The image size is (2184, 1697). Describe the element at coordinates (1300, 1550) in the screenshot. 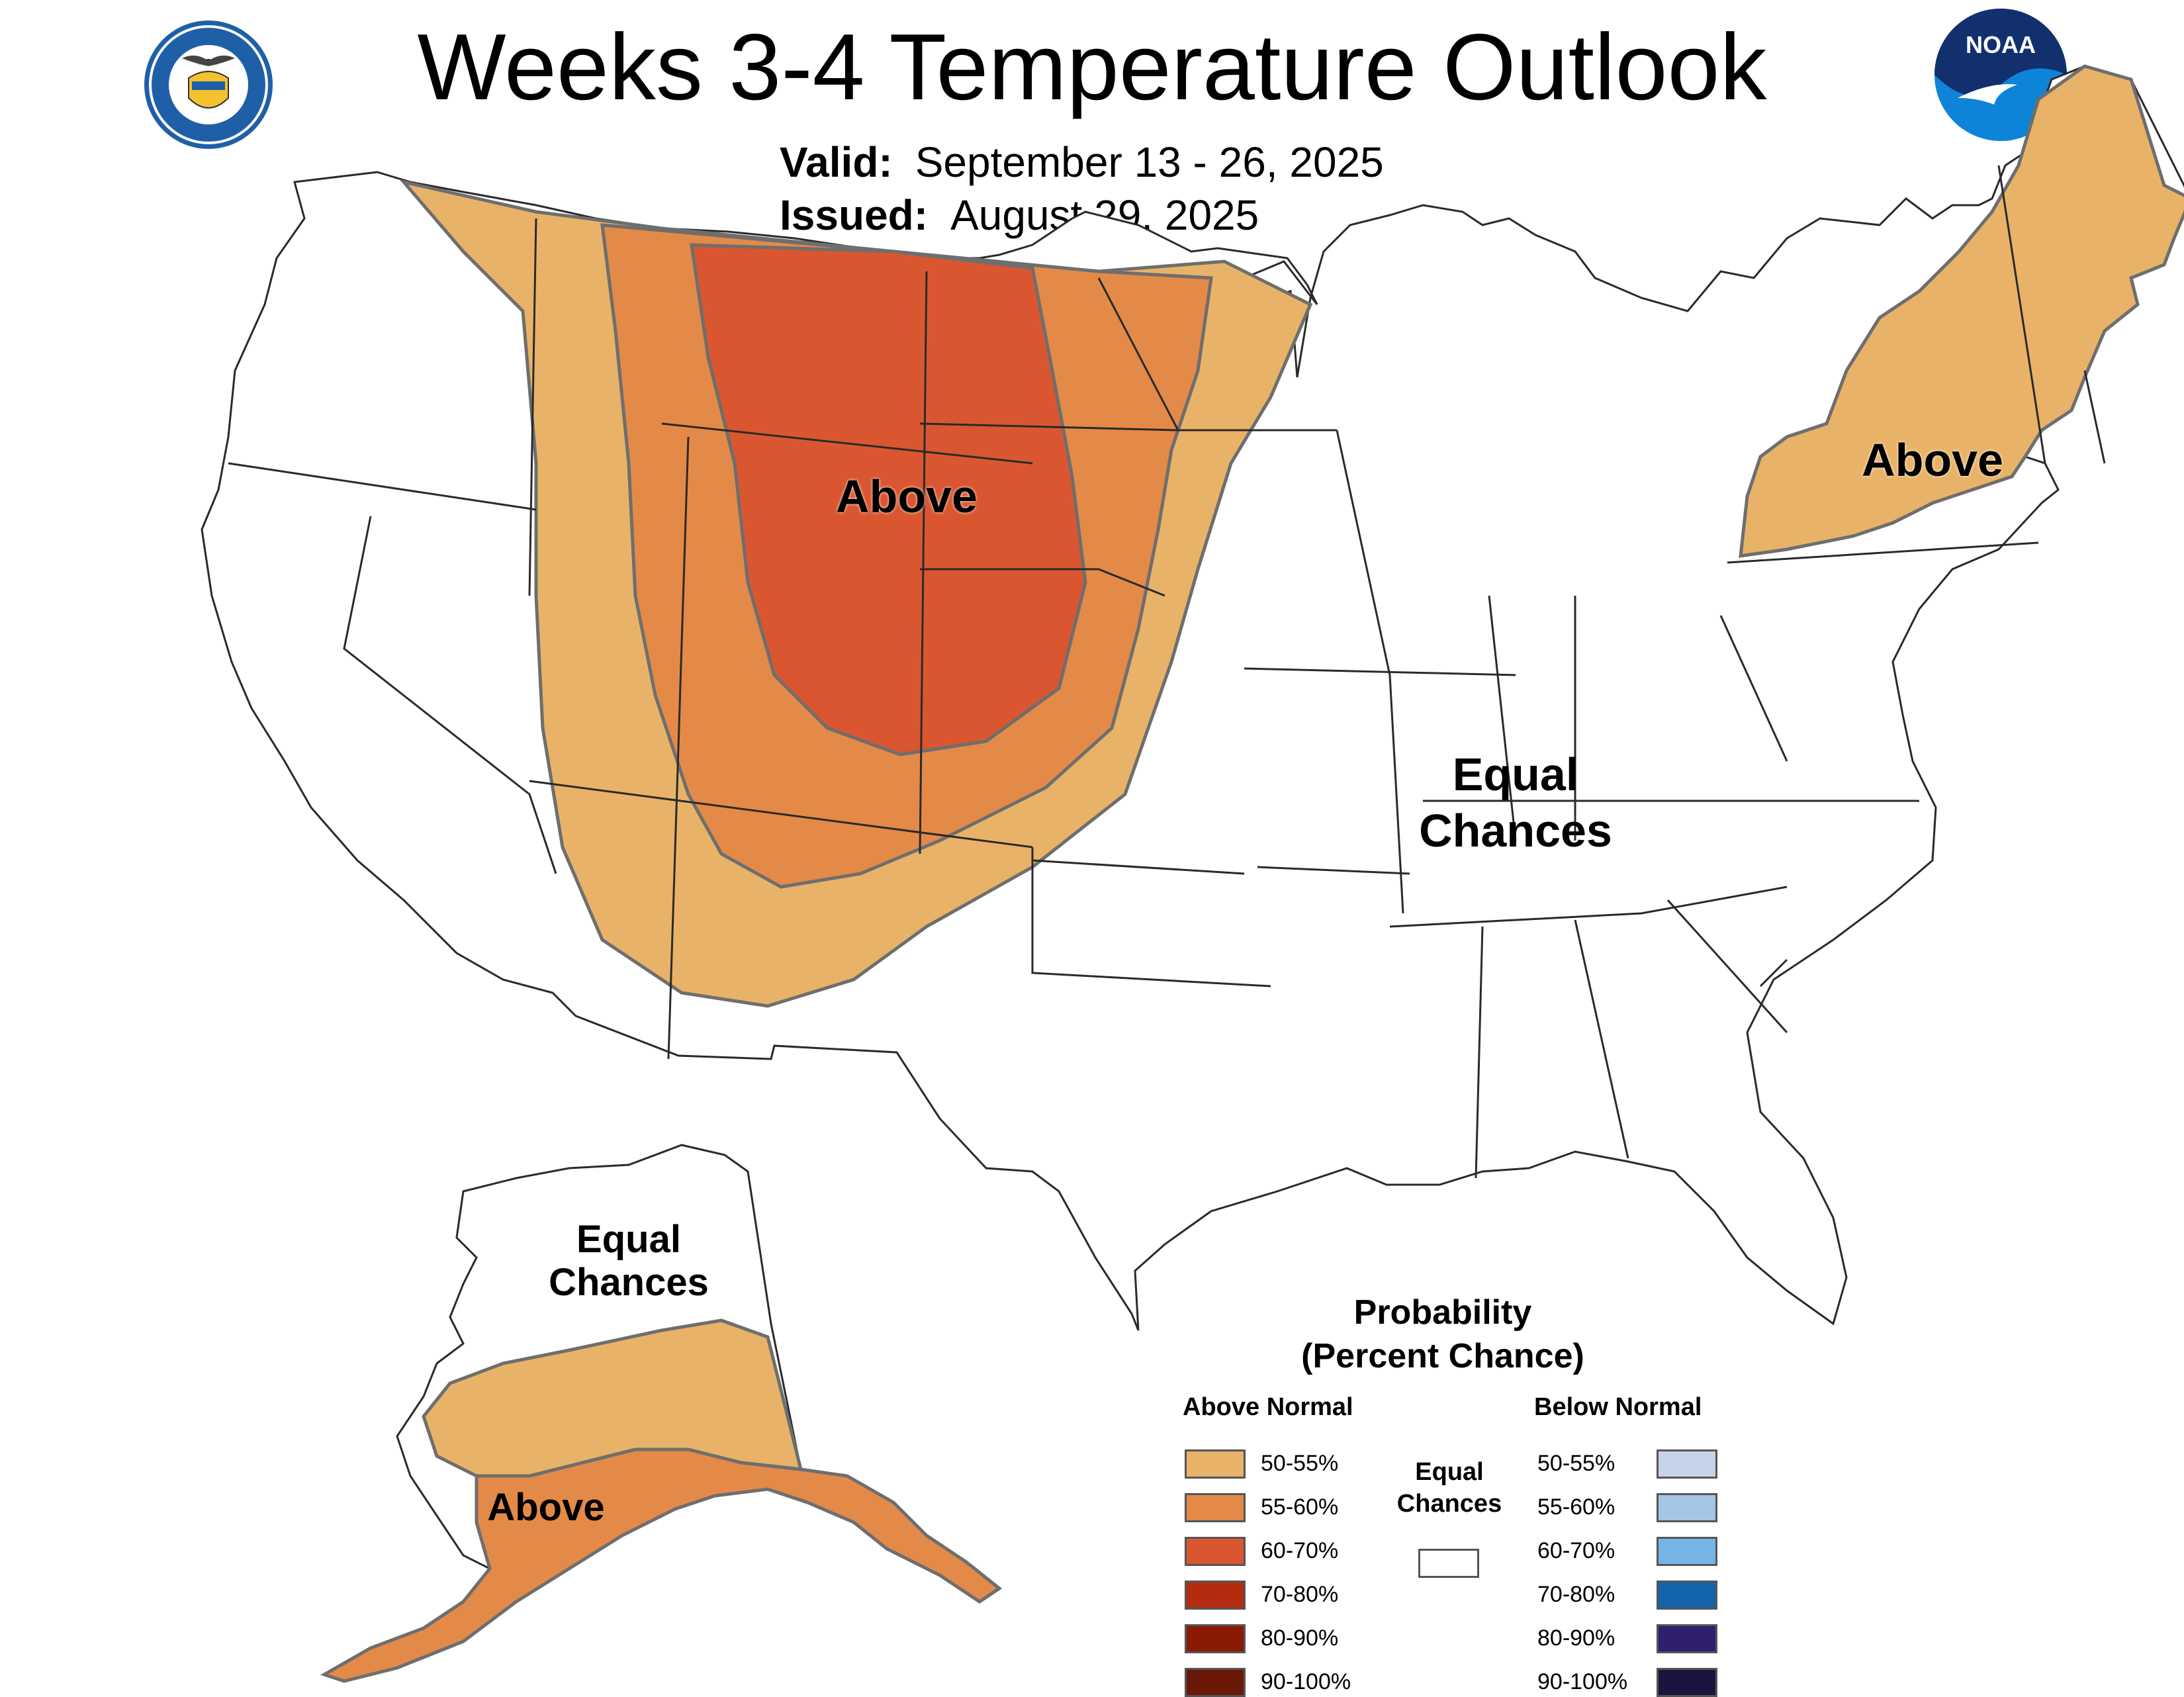

I see `legend-above-label: 60-70%` at that location.